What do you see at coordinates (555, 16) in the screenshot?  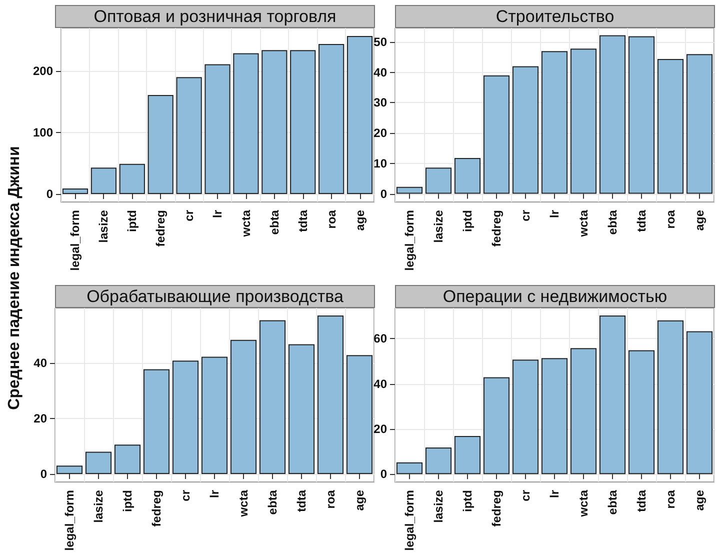 I see `chart-title: Строительство` at bounding box center [555, 16].